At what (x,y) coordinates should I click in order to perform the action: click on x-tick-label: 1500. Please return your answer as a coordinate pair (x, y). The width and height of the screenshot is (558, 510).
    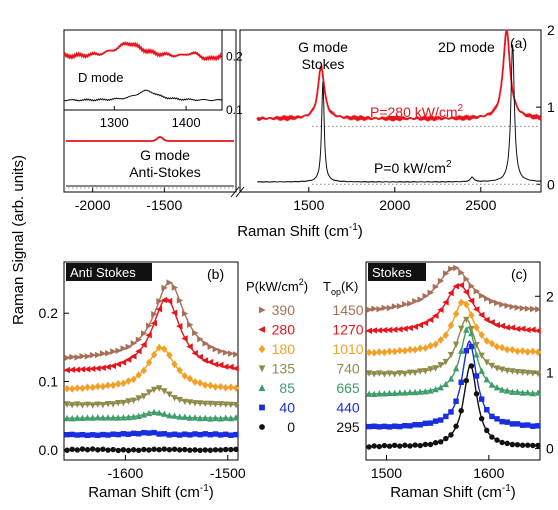
    Looking at the image, I should click on (386, 473).